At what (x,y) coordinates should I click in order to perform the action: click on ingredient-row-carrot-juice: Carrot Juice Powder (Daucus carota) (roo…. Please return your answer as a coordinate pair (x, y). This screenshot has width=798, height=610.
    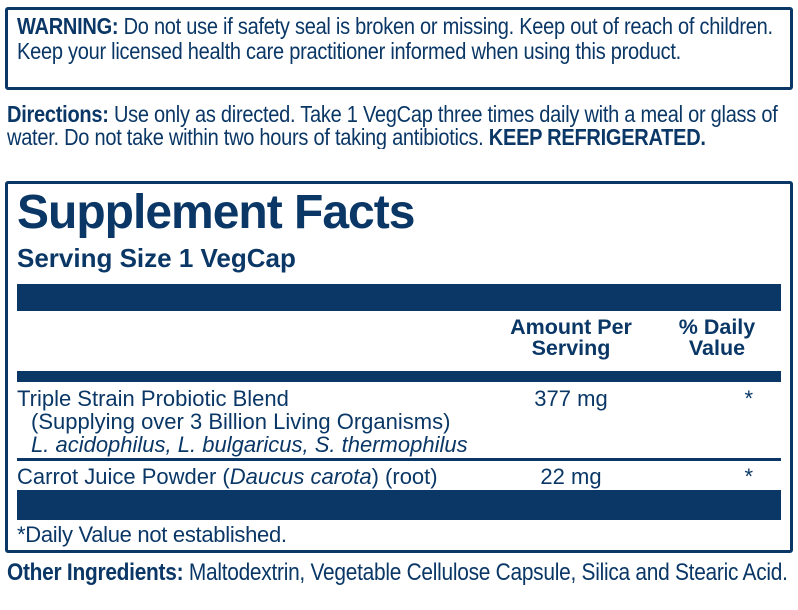
    Looking at the image, I should click on (399, 474).